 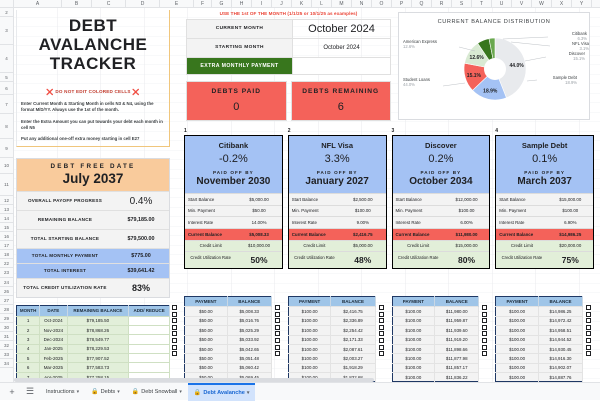 What do you see at coordinates (402, 3) in the screenshot?
I see `column-header-P: P` at bounding box center [402, 3].